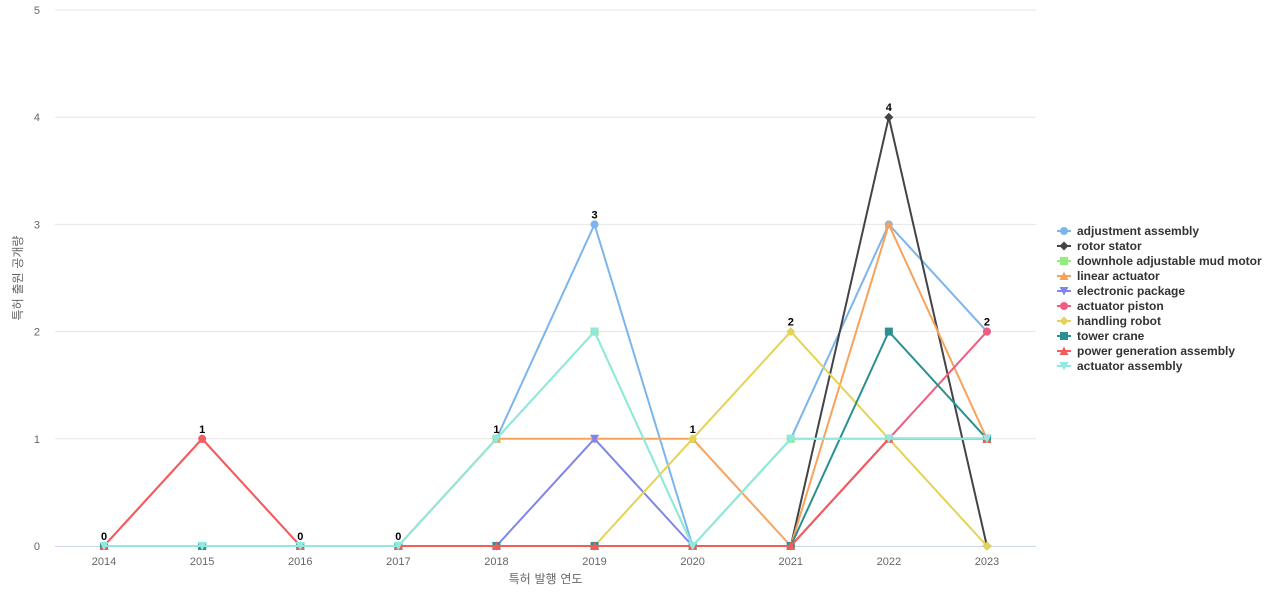  Describe the element at coordinates (1169, 261) in the screenshot. I see `legend-label: downhole adjustable mud motor` at that location.